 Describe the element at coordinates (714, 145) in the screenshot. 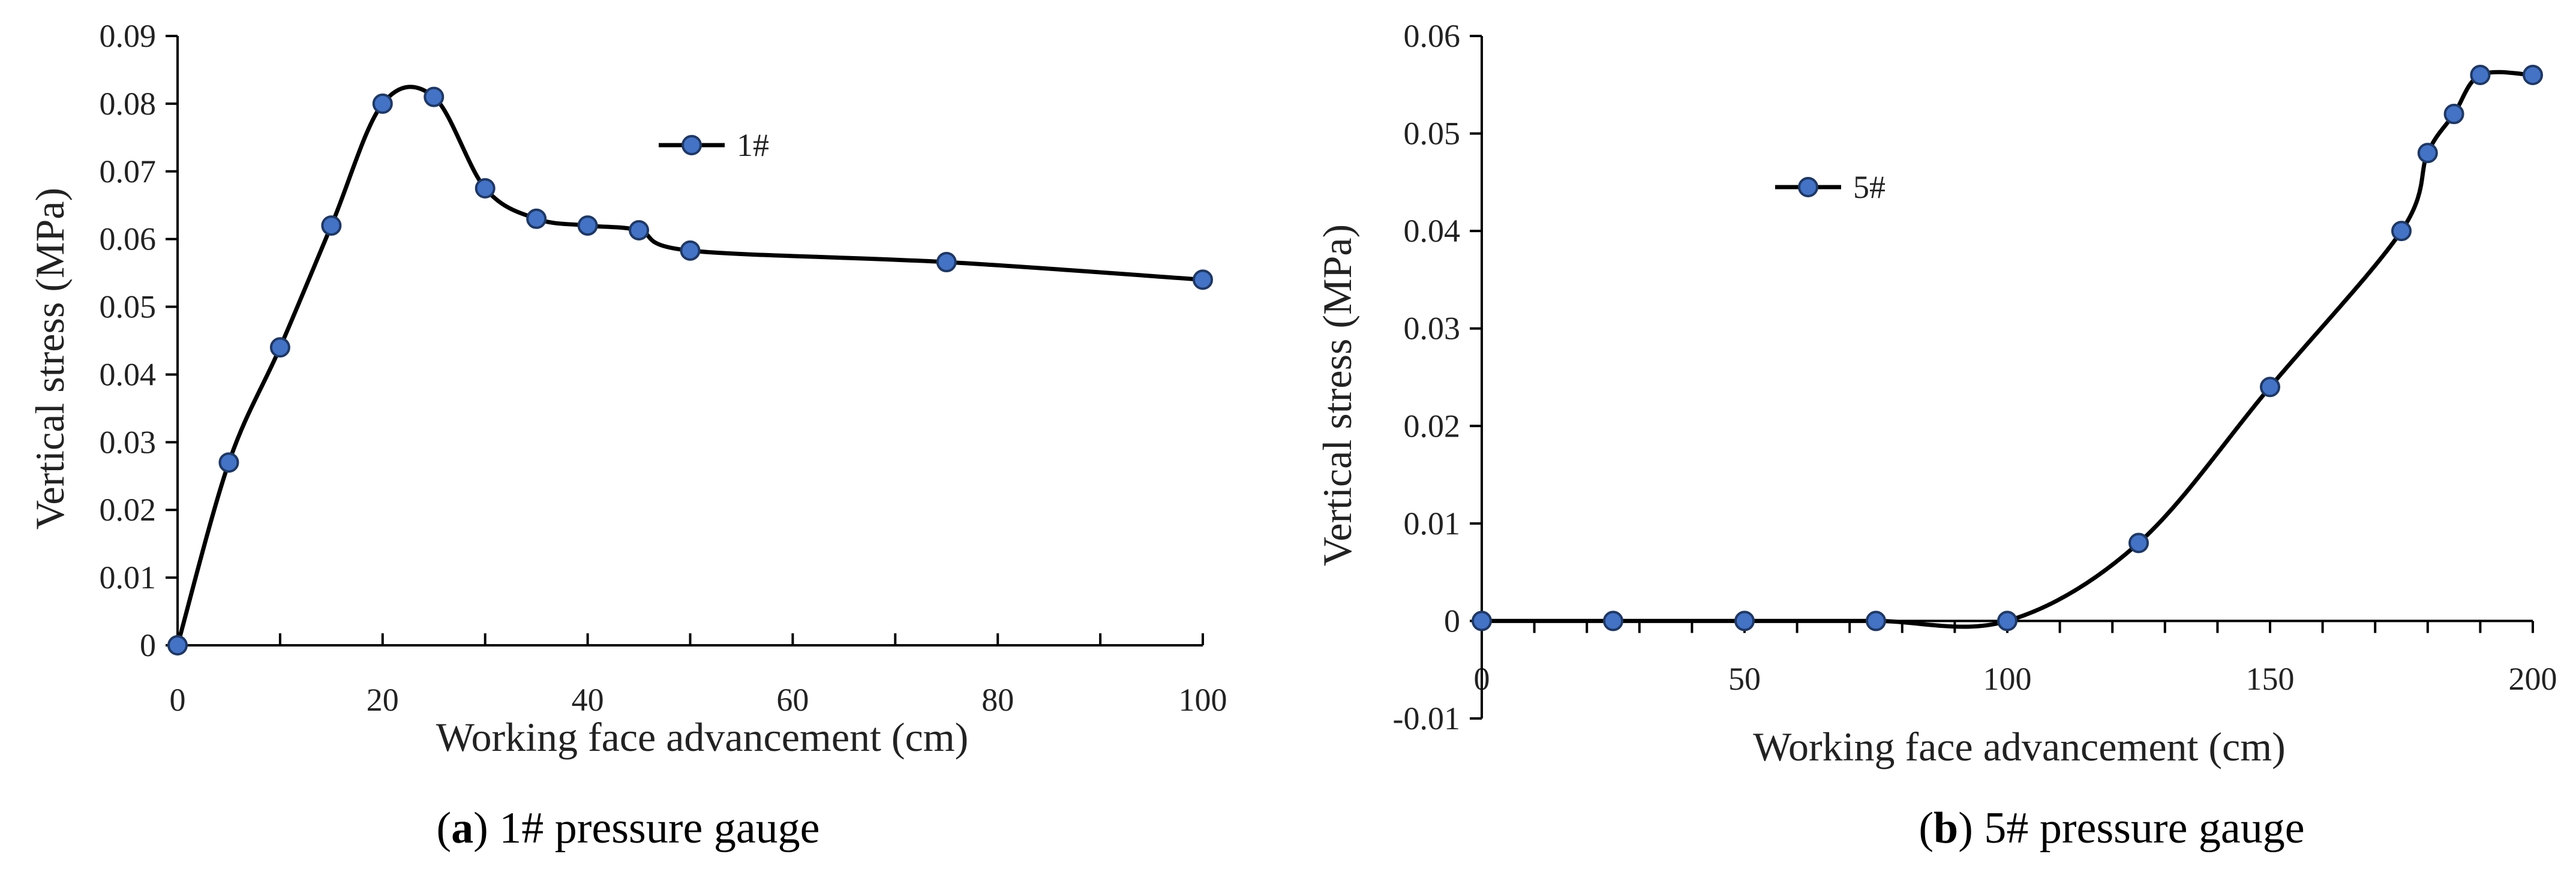

I see `chart-a-legend: 1#` at that location.